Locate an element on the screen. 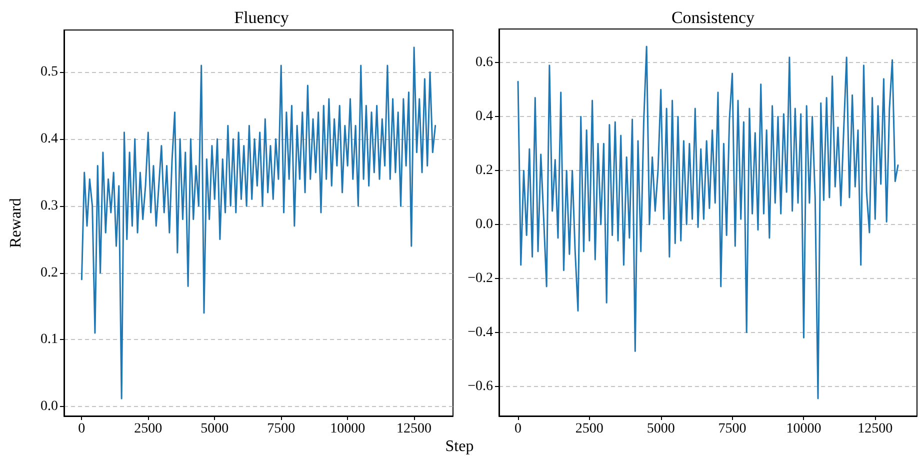 Image resolution: width=919 pixels, height=461 pixels. y-tick-label: −0.4 is located at coordinates (480, 332).